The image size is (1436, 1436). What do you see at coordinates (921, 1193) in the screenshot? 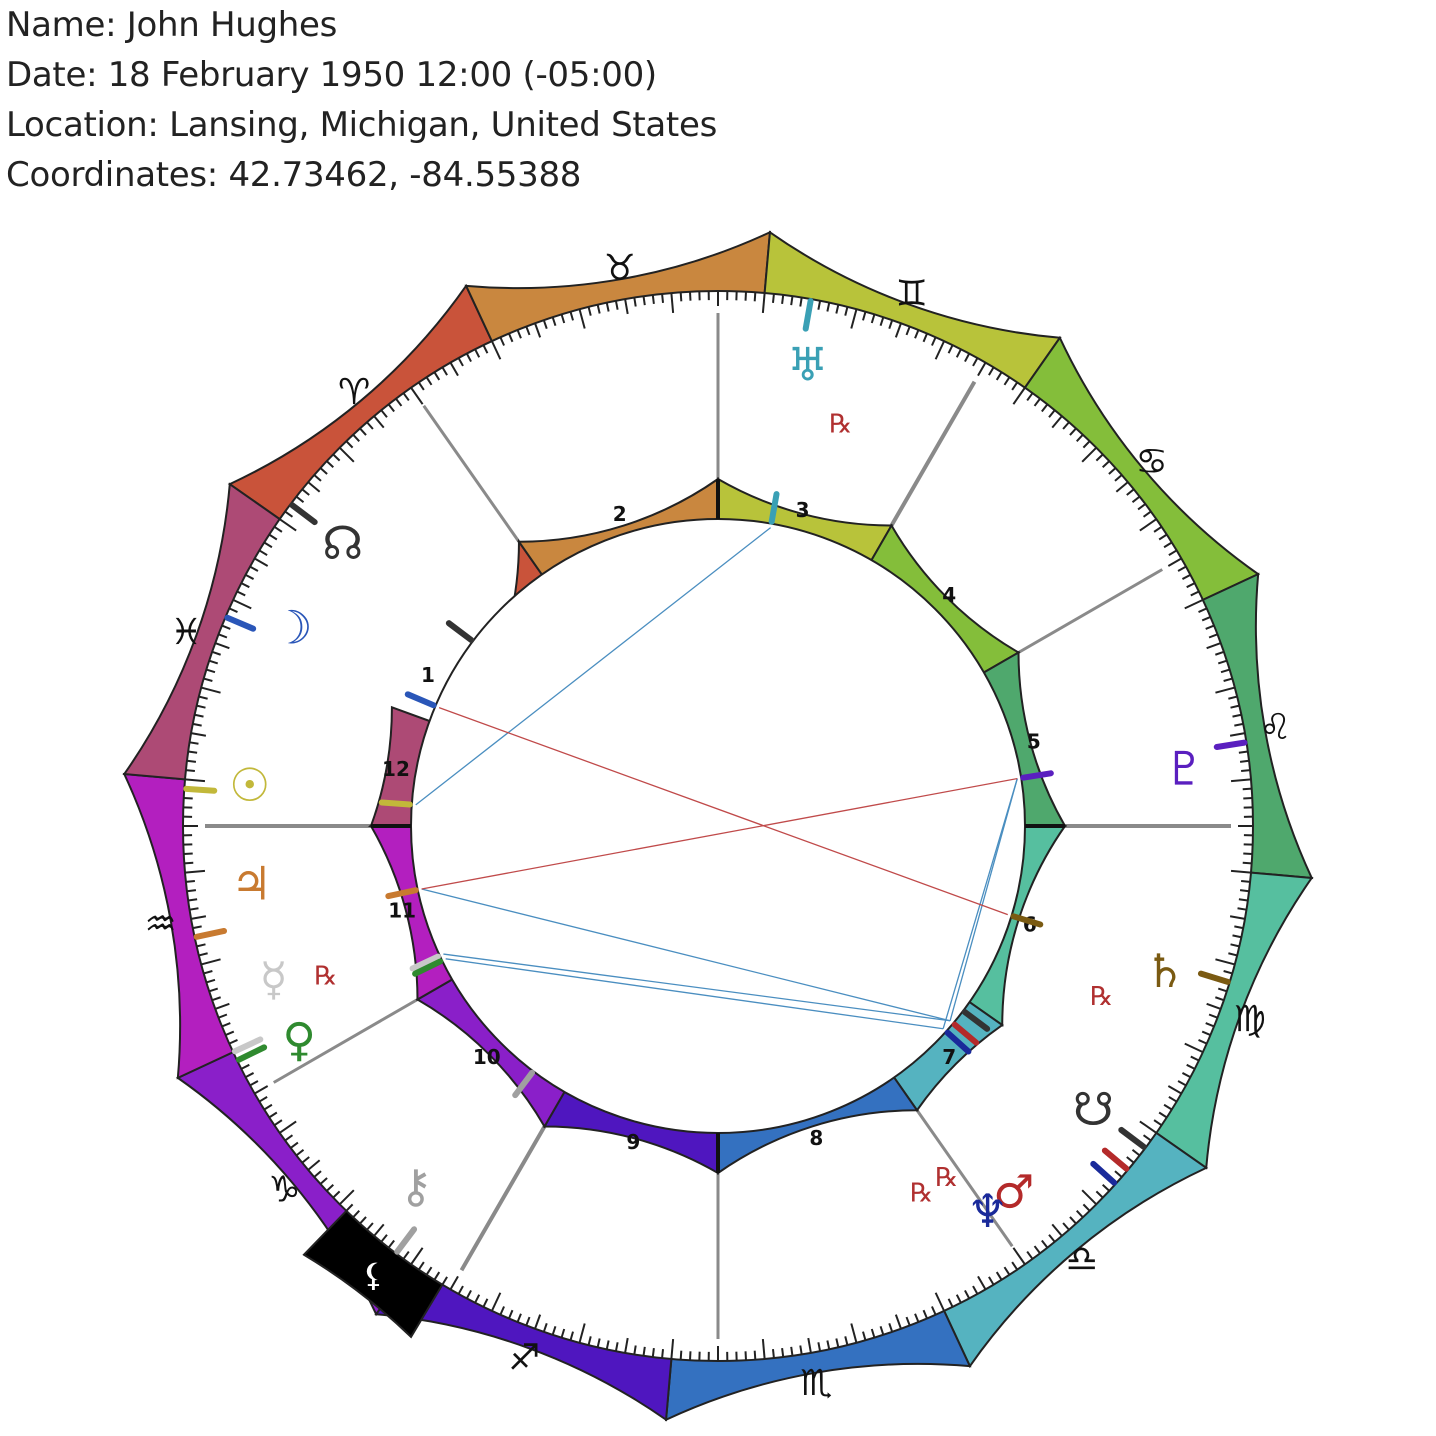
I see `neptune-retrograde-label: ℞` at bounding box center [921, 1193].